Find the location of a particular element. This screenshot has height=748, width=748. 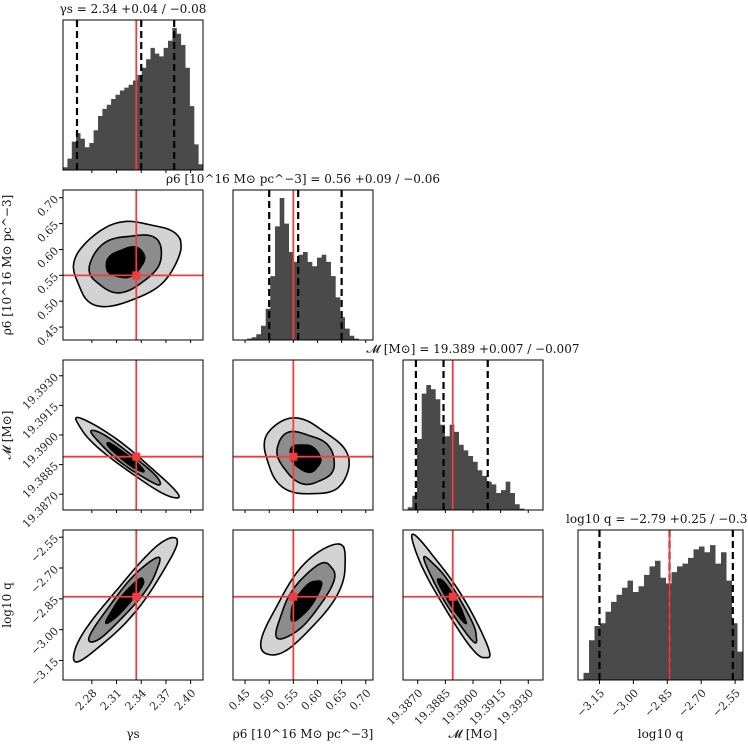

hist-panel-gamma is located at coordinates (133, 95).